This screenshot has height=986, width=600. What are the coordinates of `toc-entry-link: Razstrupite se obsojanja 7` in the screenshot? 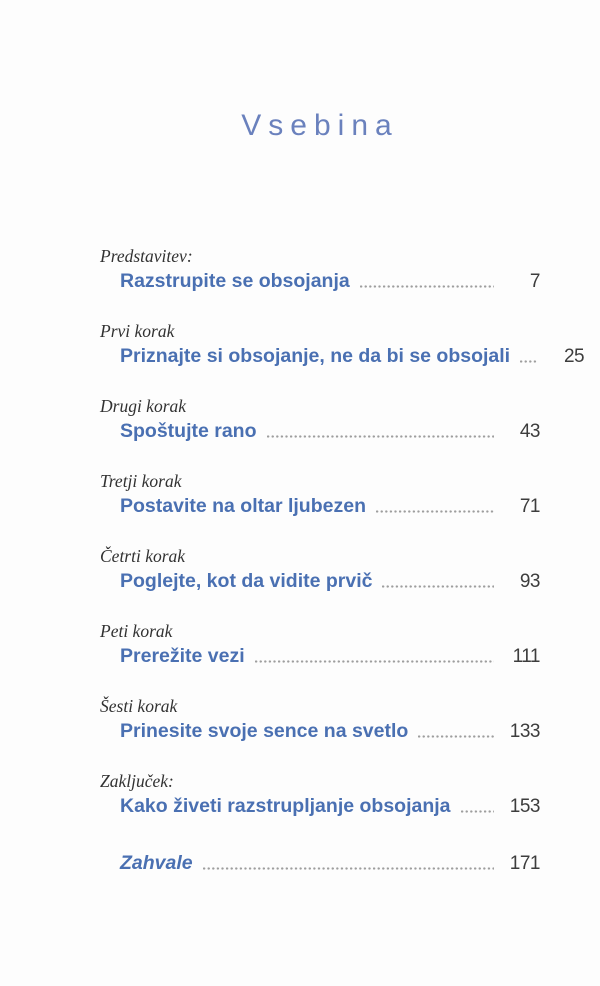 It's located at (320, 281).